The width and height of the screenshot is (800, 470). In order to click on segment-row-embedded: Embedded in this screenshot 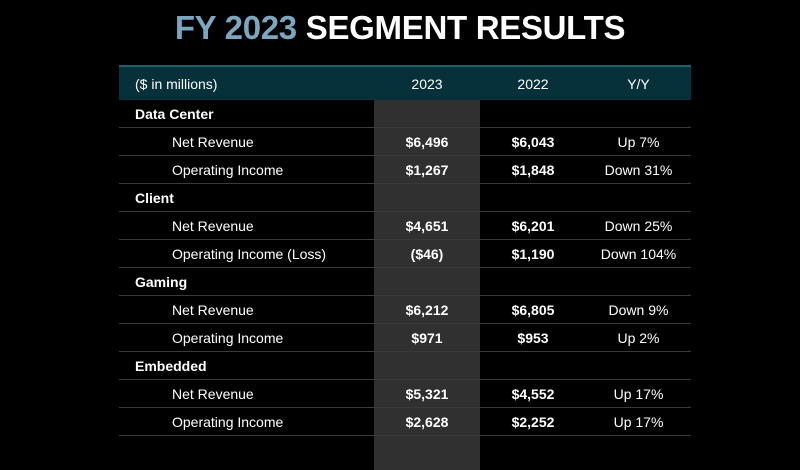, I will do `click(405, 366)`.